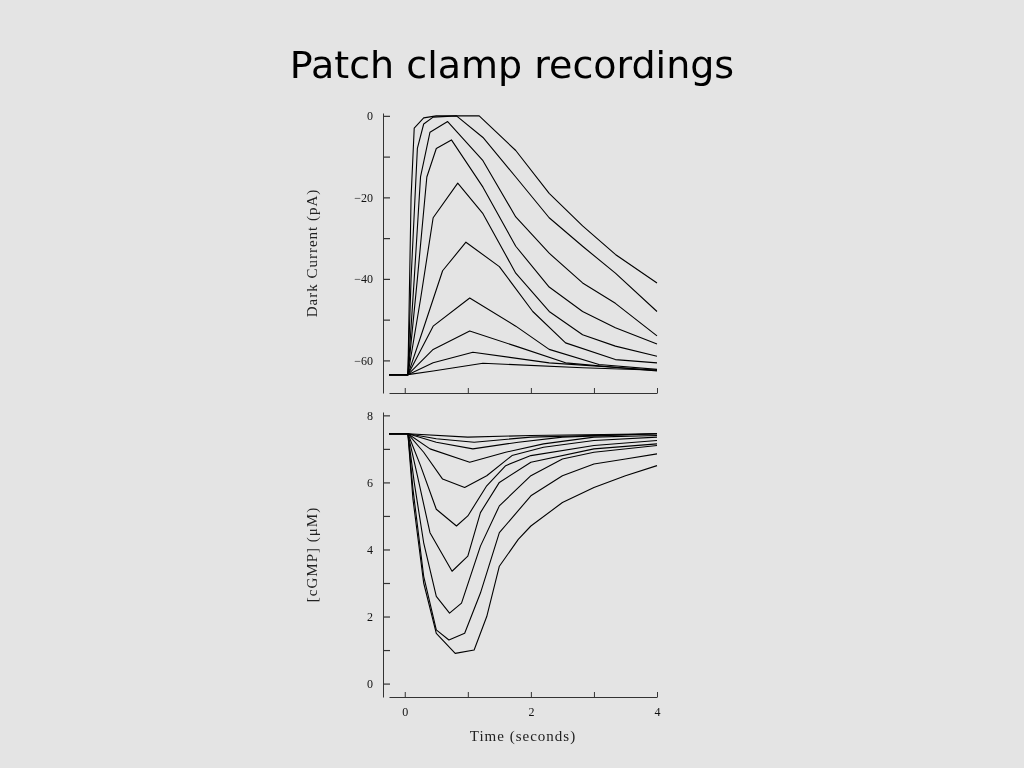 The width and height of the screenshot is (1024, 768). Describe the element at coordinates (531, 711) in the screenshot. I see `x-tick-label: 2` at that location.